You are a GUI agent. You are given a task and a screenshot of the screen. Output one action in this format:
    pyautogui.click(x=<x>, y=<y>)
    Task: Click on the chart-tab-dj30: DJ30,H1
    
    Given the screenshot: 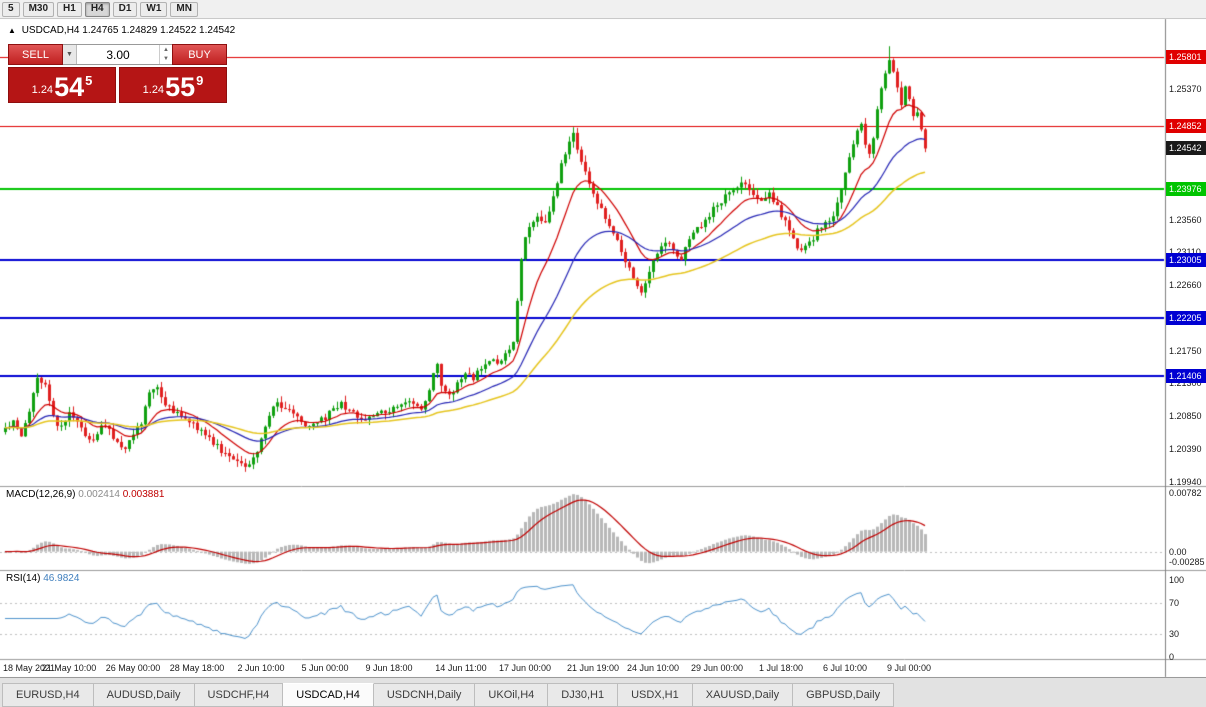 What is the action you would take?
    pyautogui.click(x=583, y=695)
    